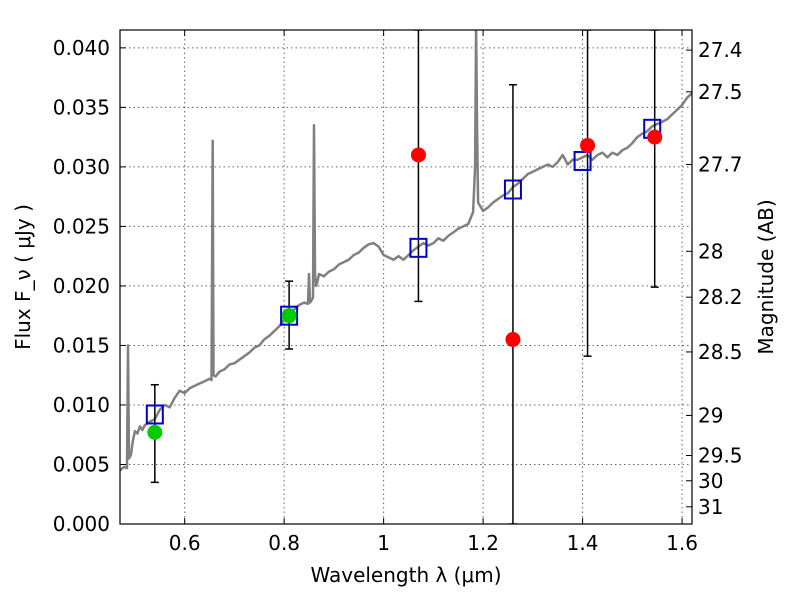 Image resolution: width=800 pixels, height=600 pixels. What do you see at coordinates (720, 297) in the screenshot?
I see `y2-tick-label: 28.2` at bounding box center [720, 297].